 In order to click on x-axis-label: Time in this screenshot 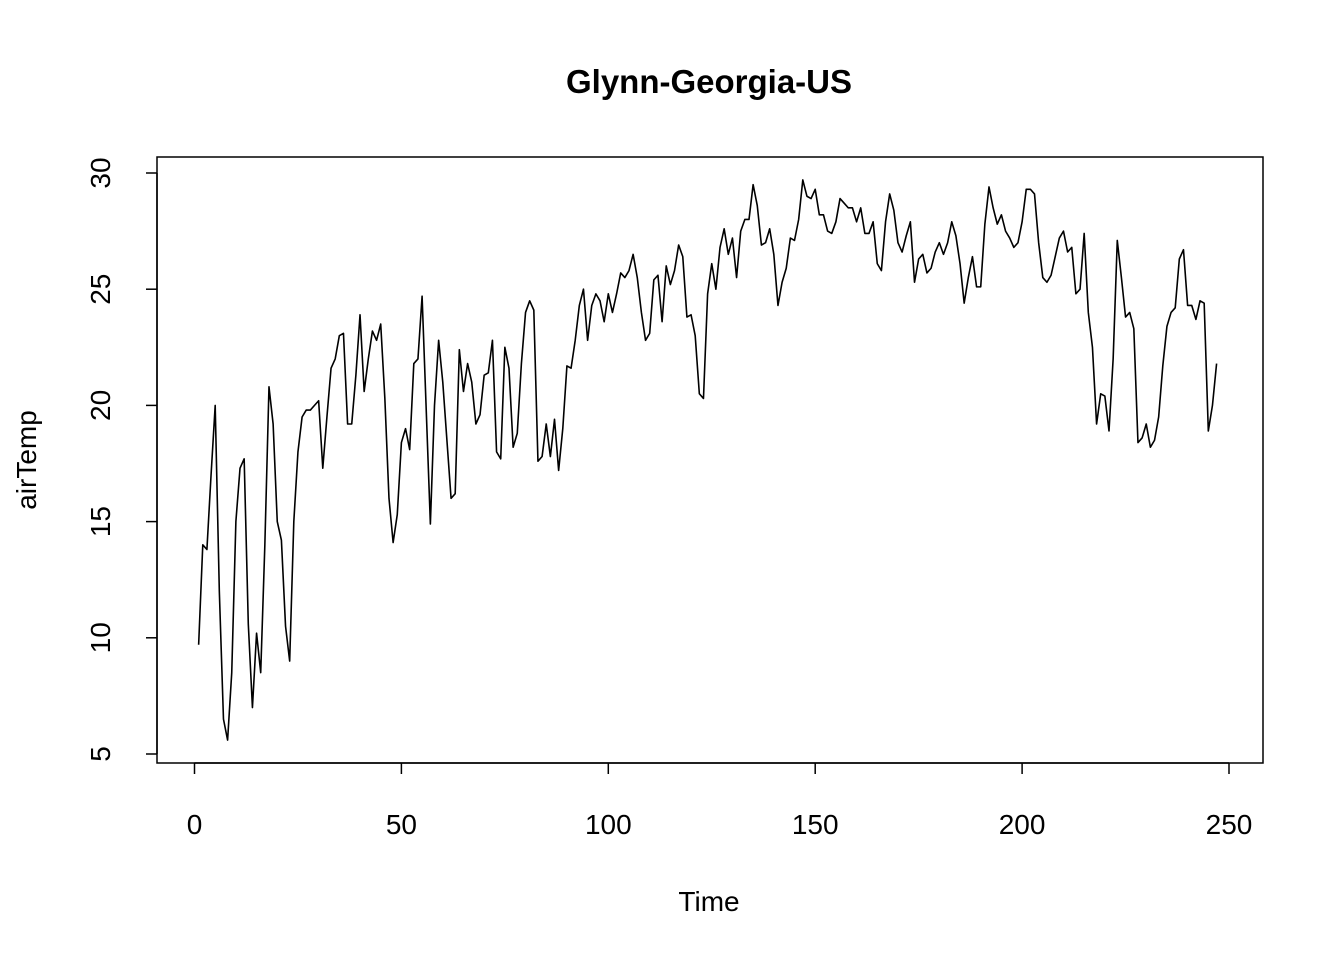, I will do `click(708, 901)`.